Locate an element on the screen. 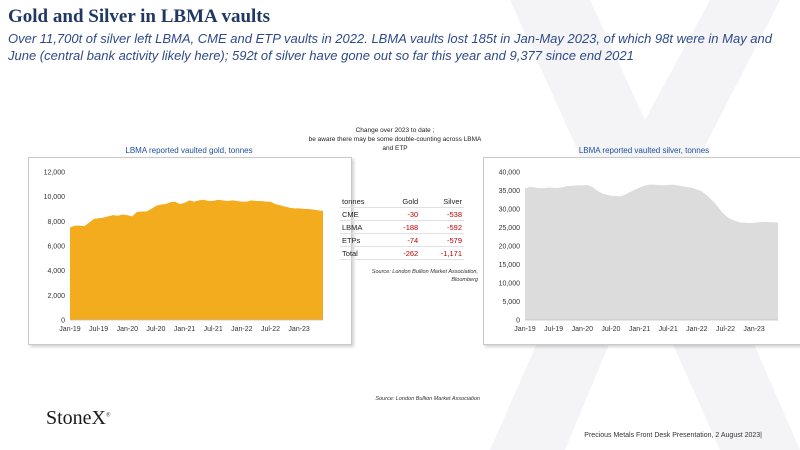 The height and width of the screenshot is (450, 800). gold-y-tick-label: 4,000 is located at coordinates (56, 271).